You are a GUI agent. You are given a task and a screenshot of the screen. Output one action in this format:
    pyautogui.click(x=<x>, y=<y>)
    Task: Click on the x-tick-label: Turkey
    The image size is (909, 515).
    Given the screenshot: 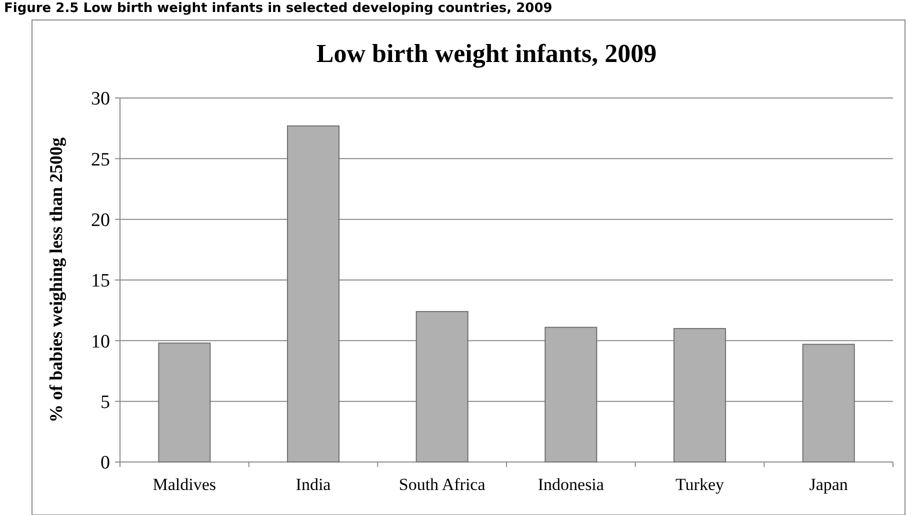 What is the action you would take?
    pyautogui.click(x=700, y=484)
    